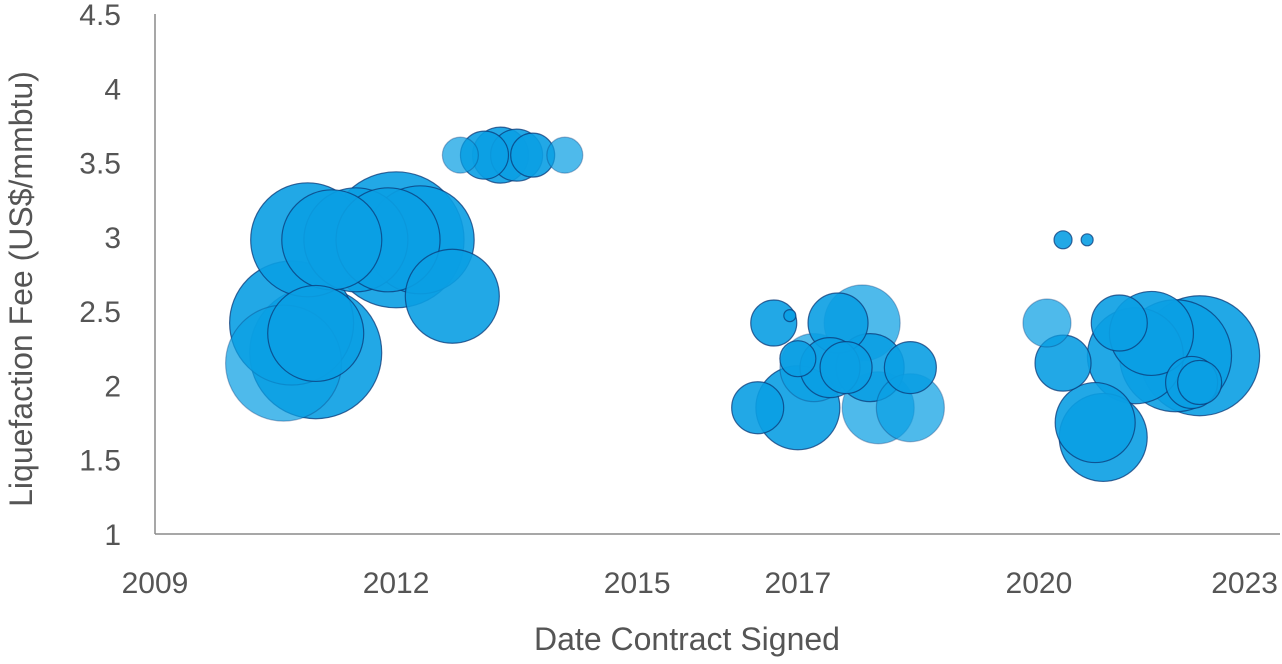 The width and height of the screenshot is (1282, 664). Describe the element at coordinates (112, 238) in the screenshot. I see `y-tick-label: 3` at that location.